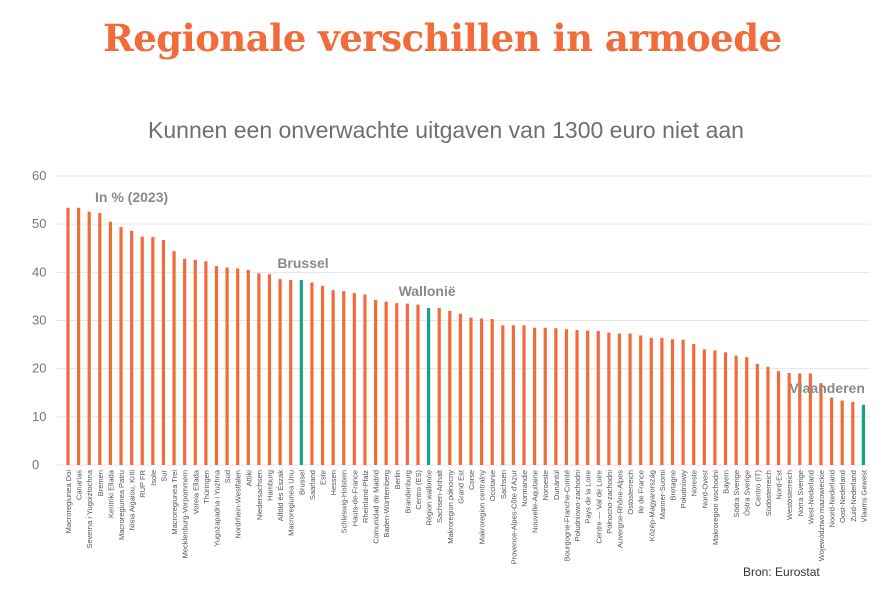 The width and height of the screenshot is (892, 593). I want to click on x-tick-label: Sud, so click(227, 476).